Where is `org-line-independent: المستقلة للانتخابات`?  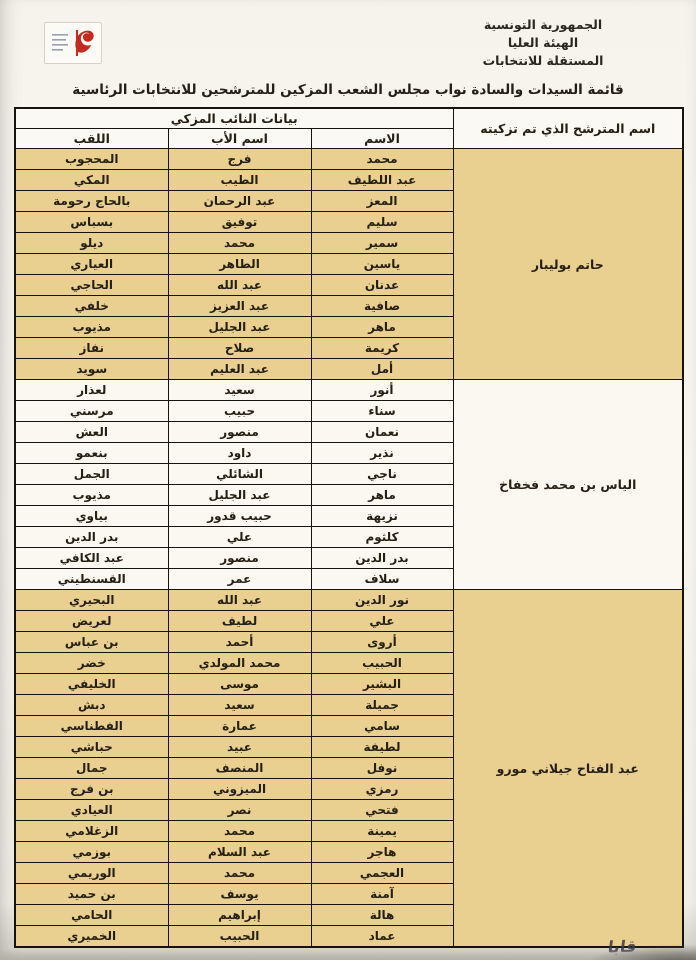 org-line-independent: المستقلة للانتخابات is located at coordinates (543, 61).